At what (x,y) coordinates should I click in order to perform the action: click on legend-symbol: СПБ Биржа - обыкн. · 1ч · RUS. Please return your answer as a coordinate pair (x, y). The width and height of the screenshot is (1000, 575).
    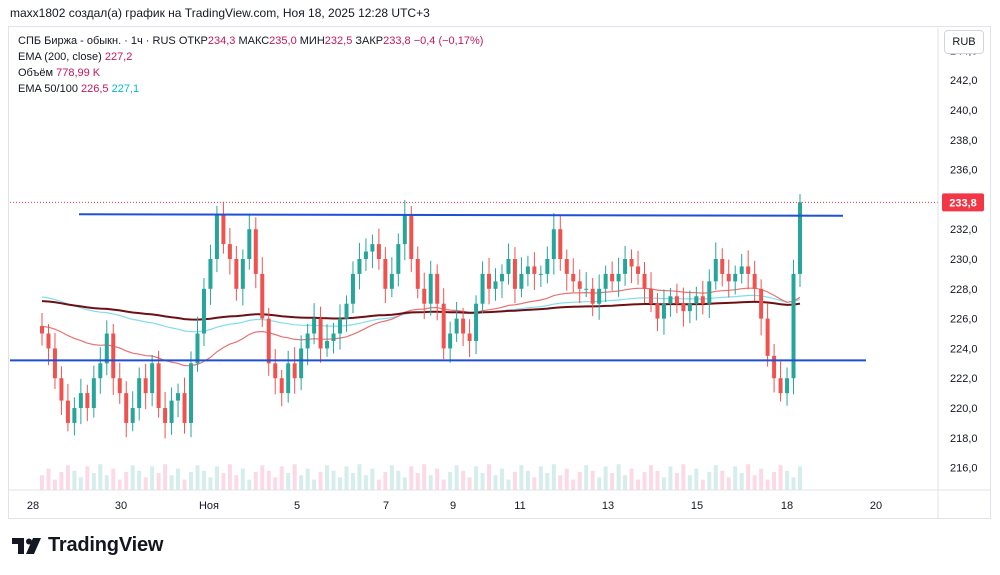
    Looking at the image, I should click on (97, 41).